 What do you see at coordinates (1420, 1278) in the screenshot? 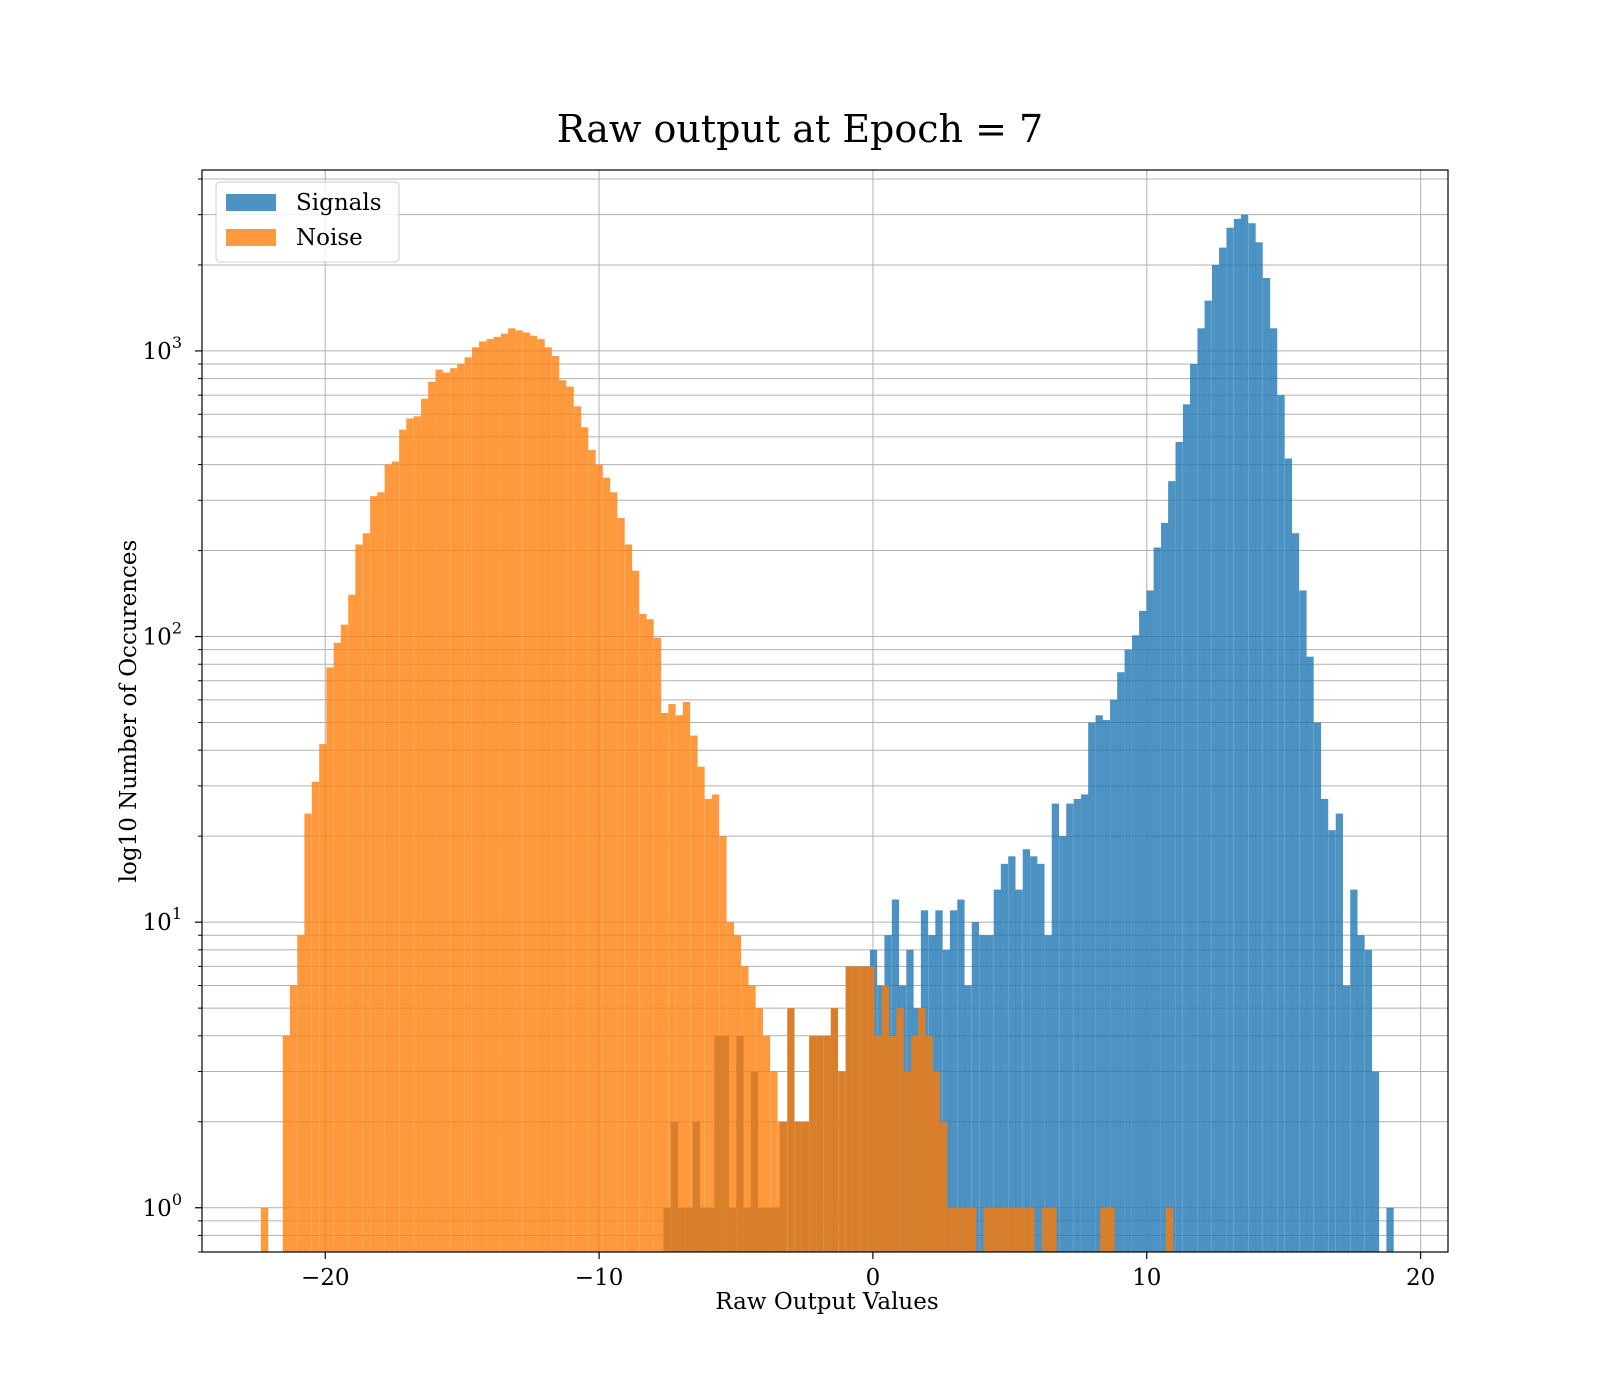
I see `x-tick-label: 20` at bounding box center [1420, 1278].